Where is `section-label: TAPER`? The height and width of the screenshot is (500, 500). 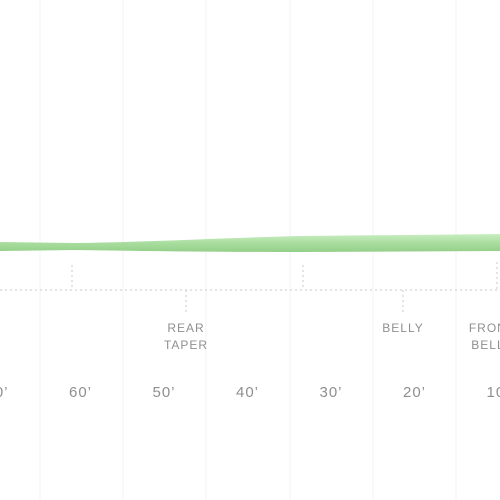
section-label: TAPER is located at coordinates (186, 345).